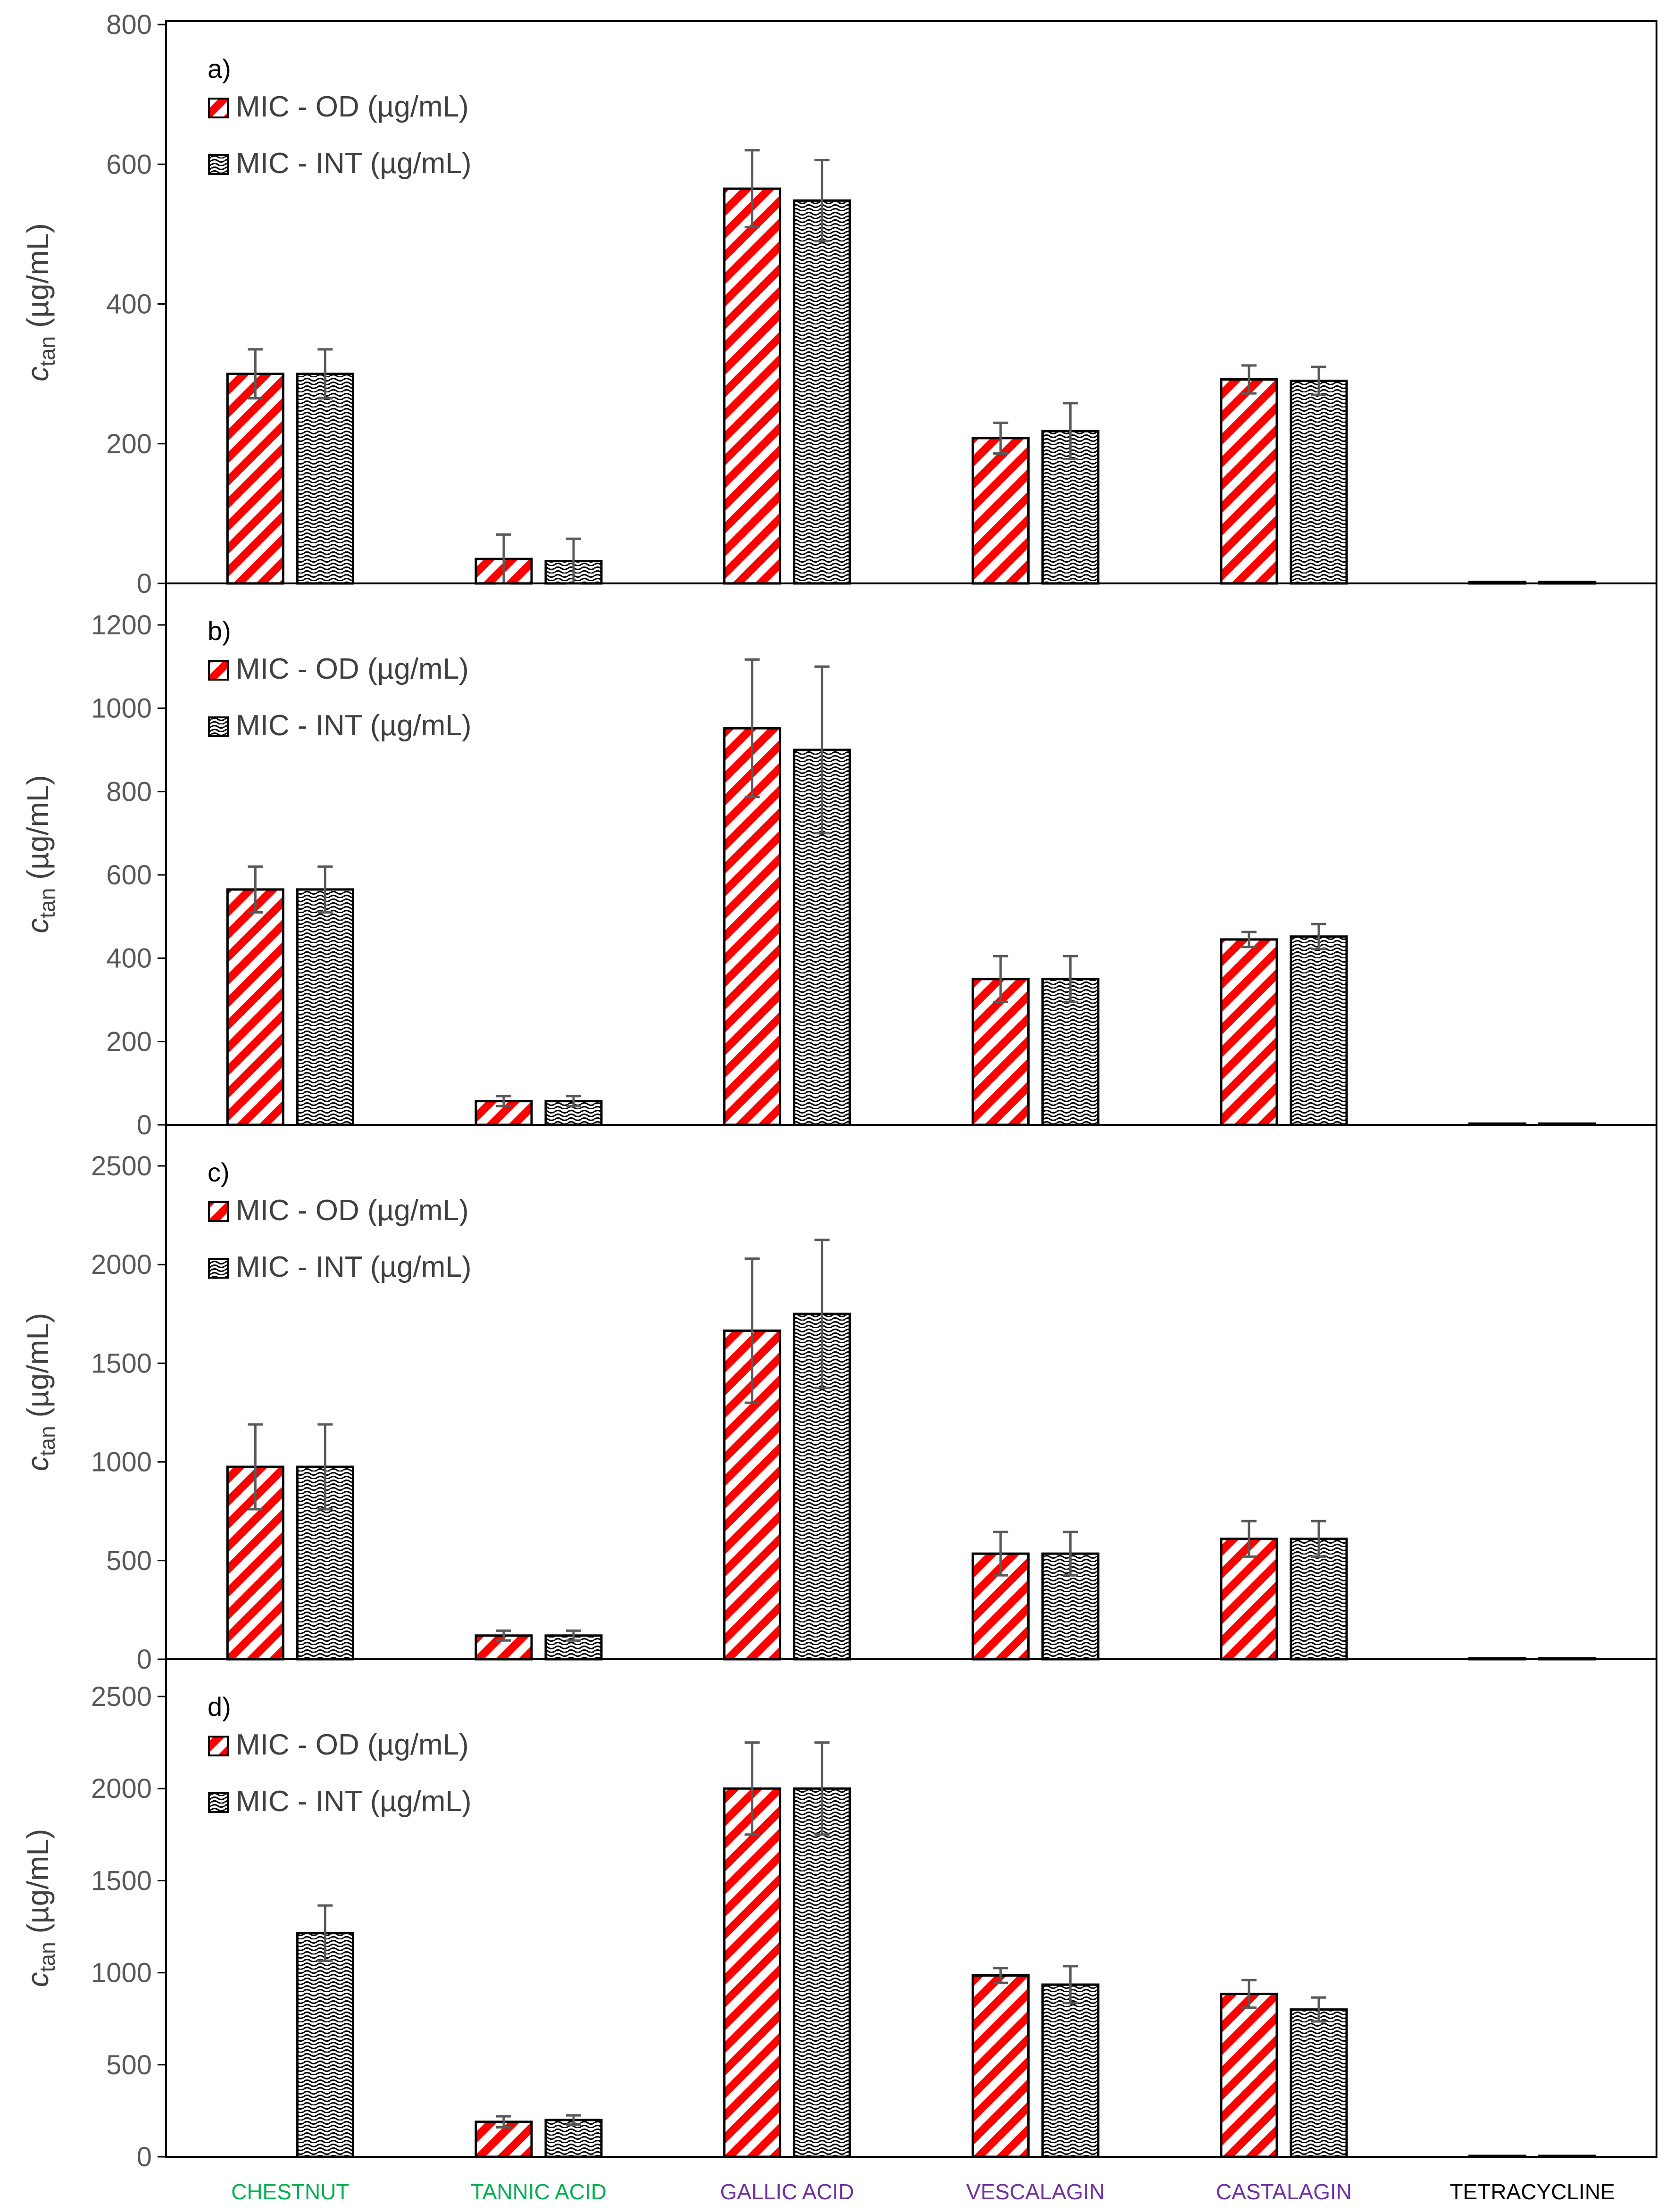 The width and height of the screenshot is (1665, 2212). I want to click on category-label: TETRACYCLINE, so click(1532, 2191).